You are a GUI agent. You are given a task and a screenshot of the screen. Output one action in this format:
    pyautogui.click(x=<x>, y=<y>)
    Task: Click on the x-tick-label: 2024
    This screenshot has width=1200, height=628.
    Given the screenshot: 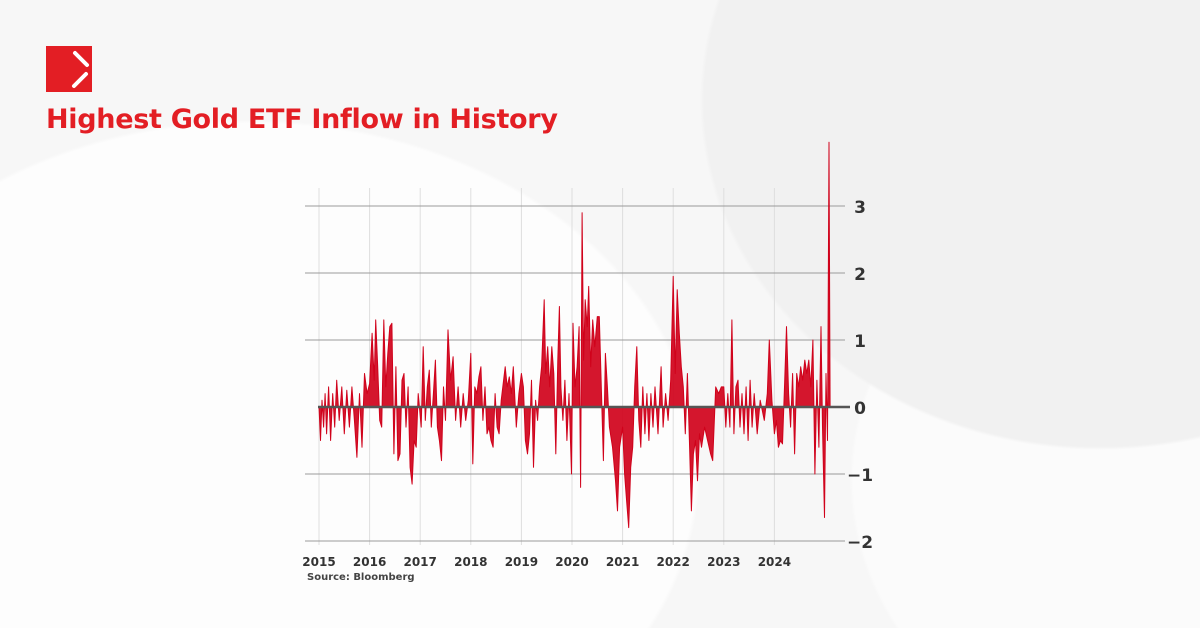 What is the action you would take?
    pyautogui.click(x=774, y=562)
    